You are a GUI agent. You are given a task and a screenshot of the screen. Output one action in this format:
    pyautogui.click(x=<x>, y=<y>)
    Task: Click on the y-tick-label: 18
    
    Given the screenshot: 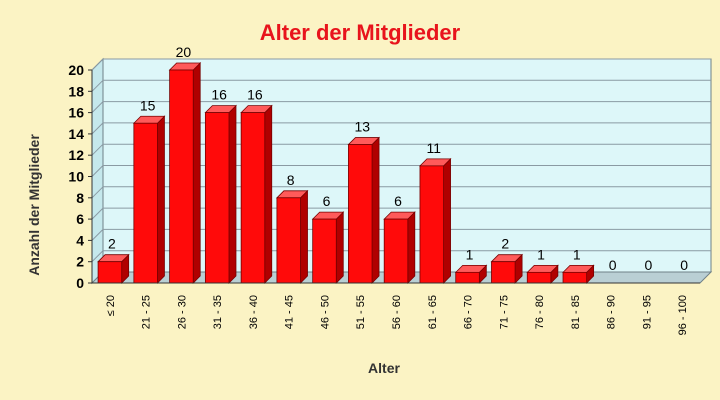 What is the action you would take?
    pyautogui.click(x=76, y=91)
    